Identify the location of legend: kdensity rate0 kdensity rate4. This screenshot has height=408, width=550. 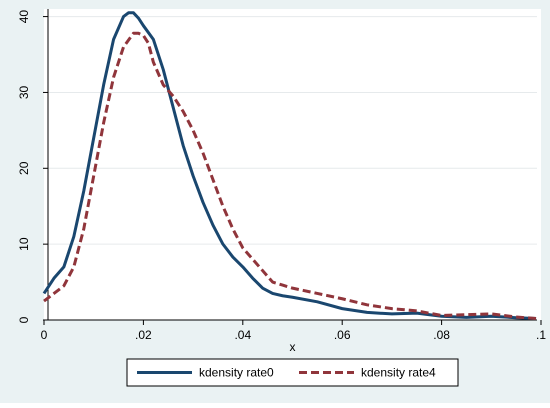
(292, 372).